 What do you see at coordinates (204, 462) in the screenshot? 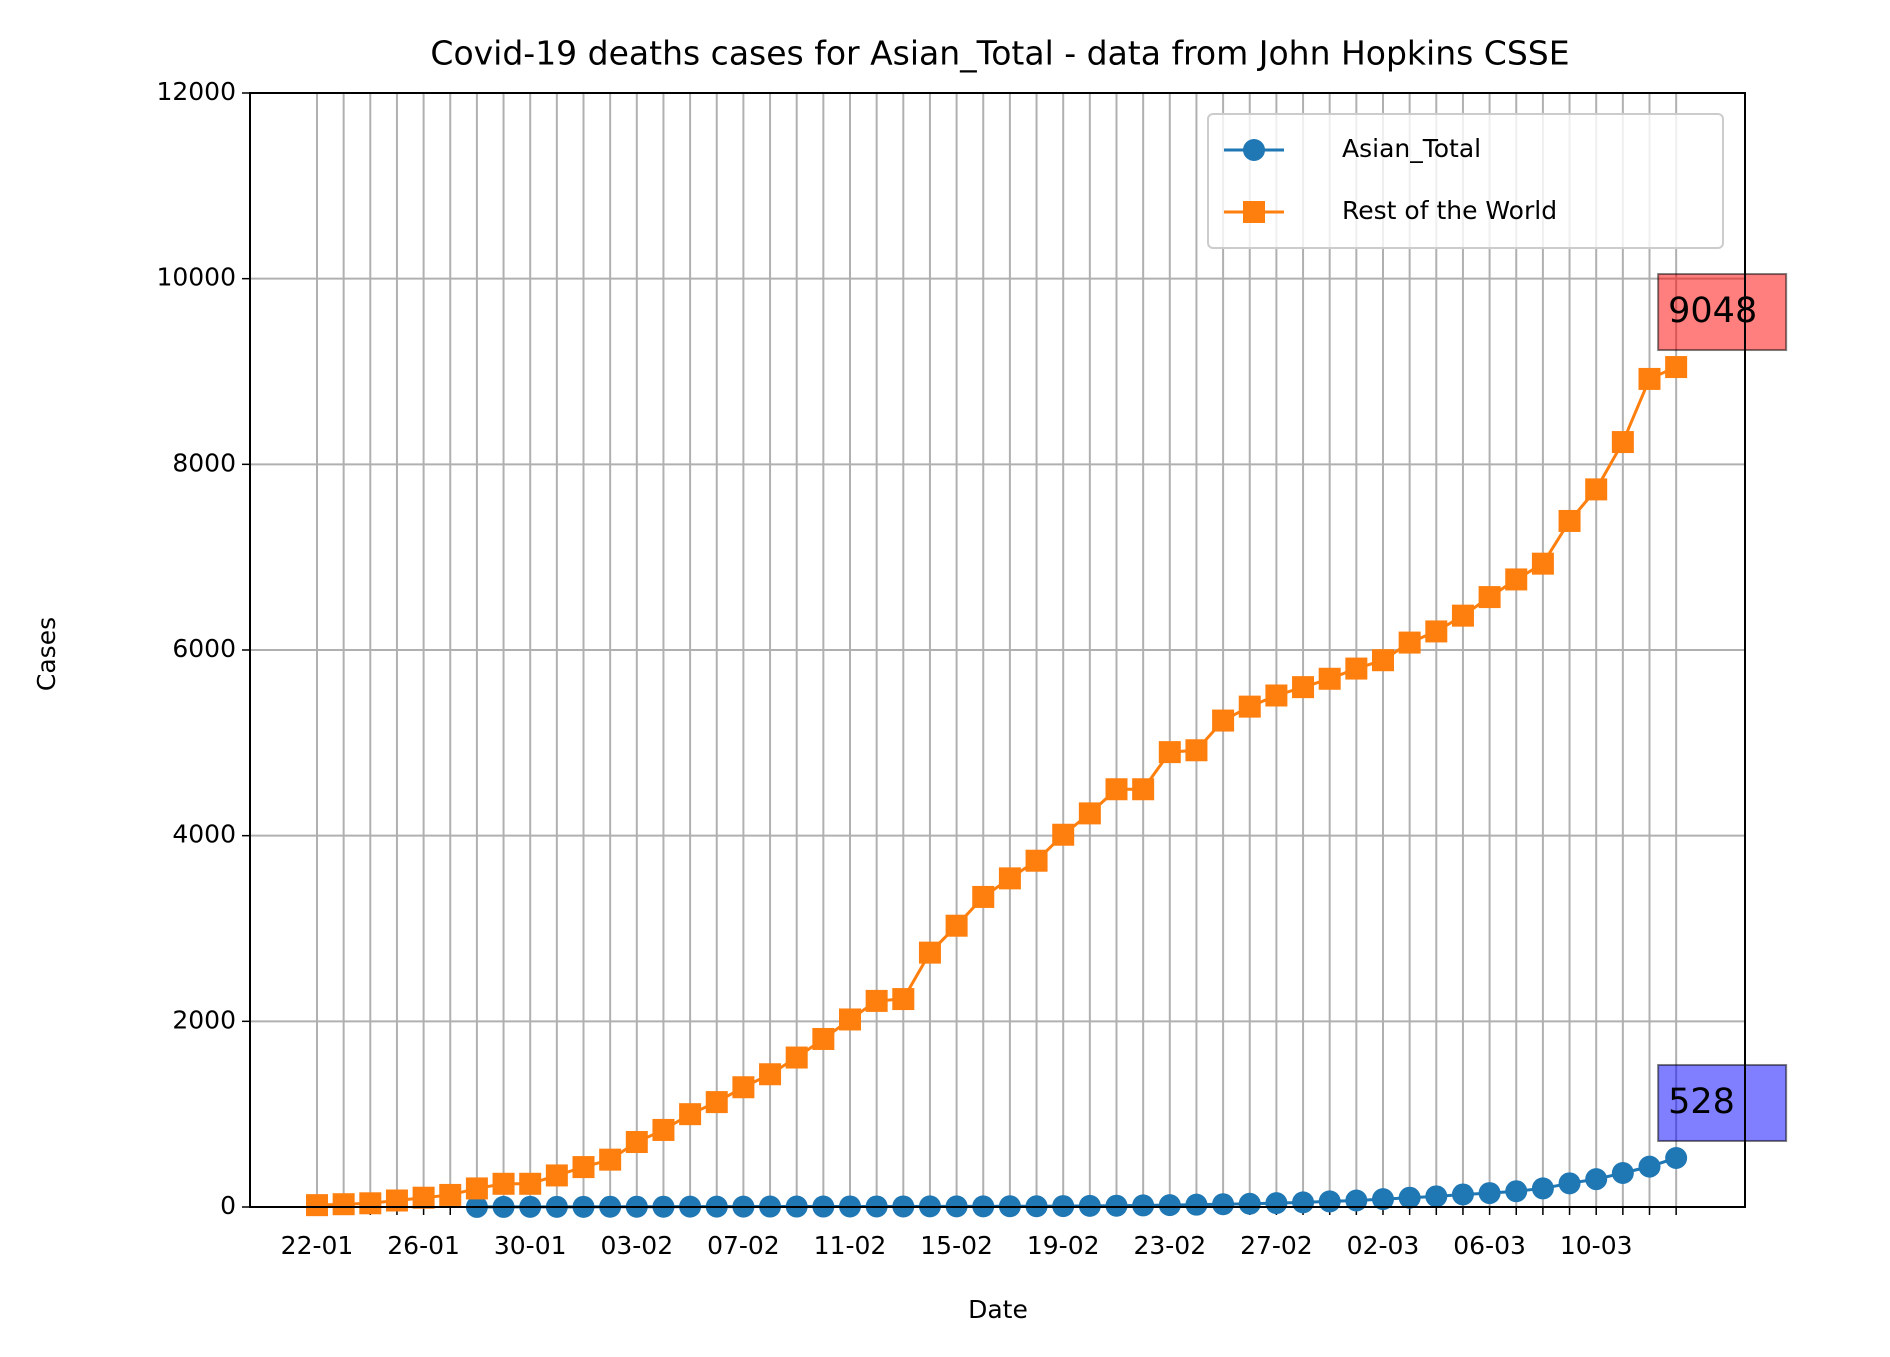
I see `y-tick-label: 8000` at bounding box center [204, 462].